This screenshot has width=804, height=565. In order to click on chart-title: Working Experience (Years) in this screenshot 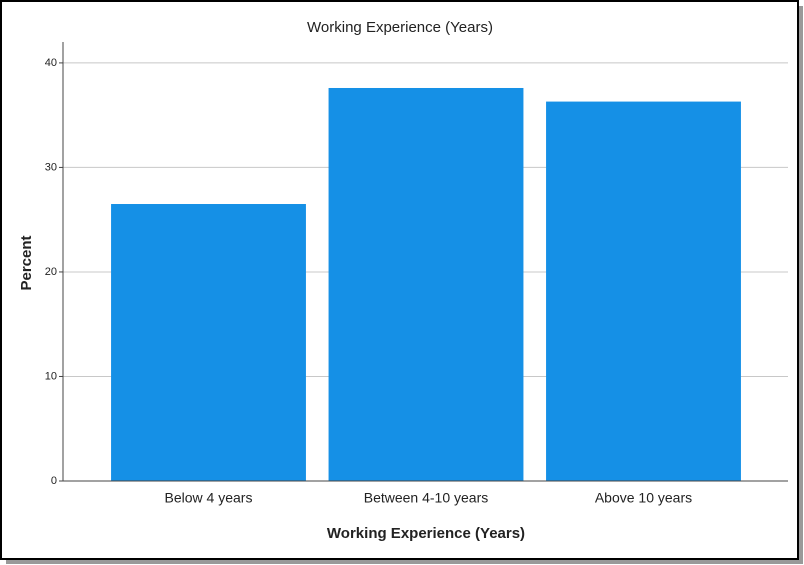, I will do `click(400, 27)`.